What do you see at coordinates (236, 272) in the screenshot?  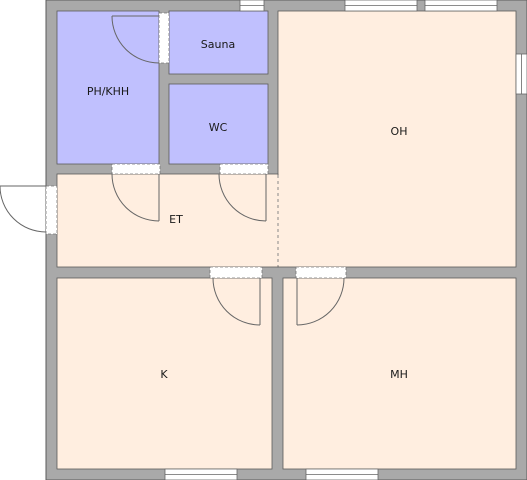 I see `doorway-et-k` at bounding box center [236, 272].